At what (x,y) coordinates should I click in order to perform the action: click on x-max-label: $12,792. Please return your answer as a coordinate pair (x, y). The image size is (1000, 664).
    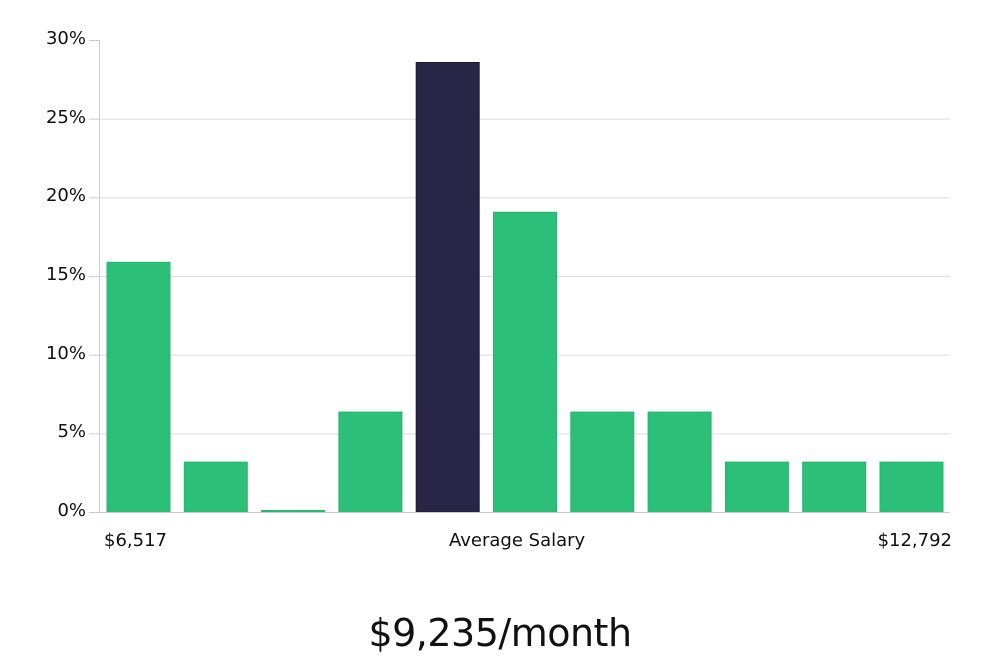
    Looking at the image, I should click on (914, 540).